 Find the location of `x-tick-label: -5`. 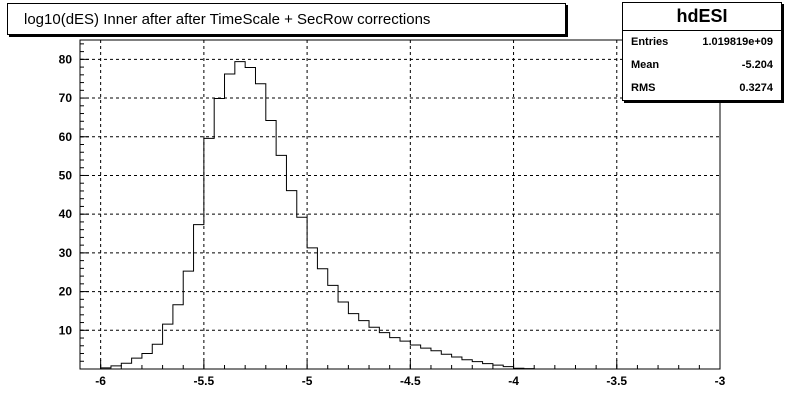

x-tick-label: -5 is located at coordinates (307, 381).